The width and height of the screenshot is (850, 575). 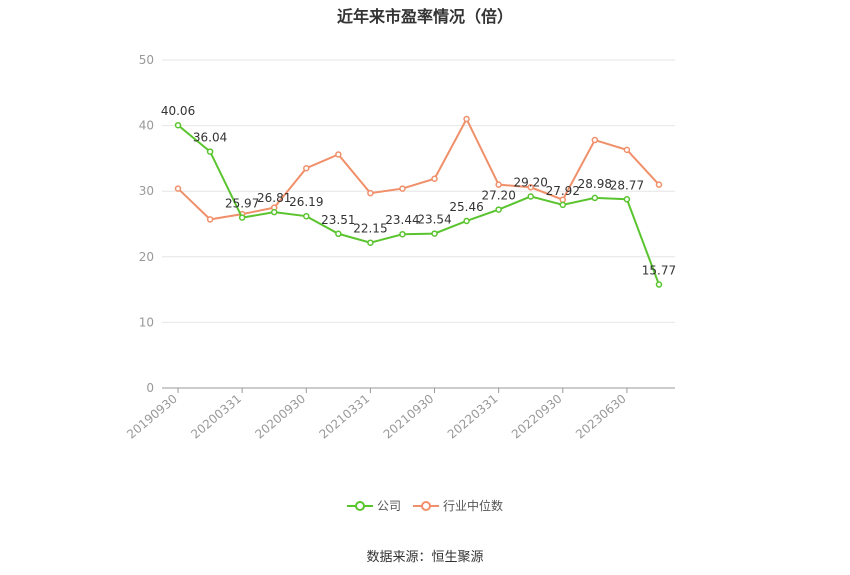 What do you see at coordinates (146, 60) in the screenshot?
I see `y-tick-label: 50` at bounding box center [146, 60].